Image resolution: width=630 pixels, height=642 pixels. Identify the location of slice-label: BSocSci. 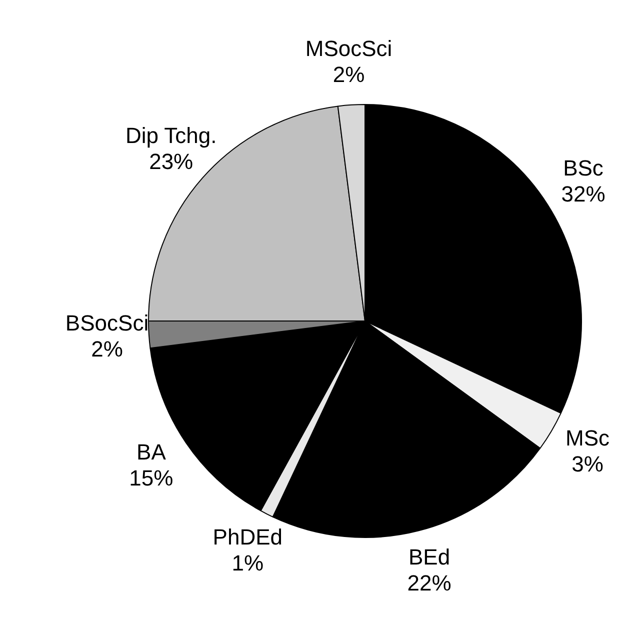
(107, 323).